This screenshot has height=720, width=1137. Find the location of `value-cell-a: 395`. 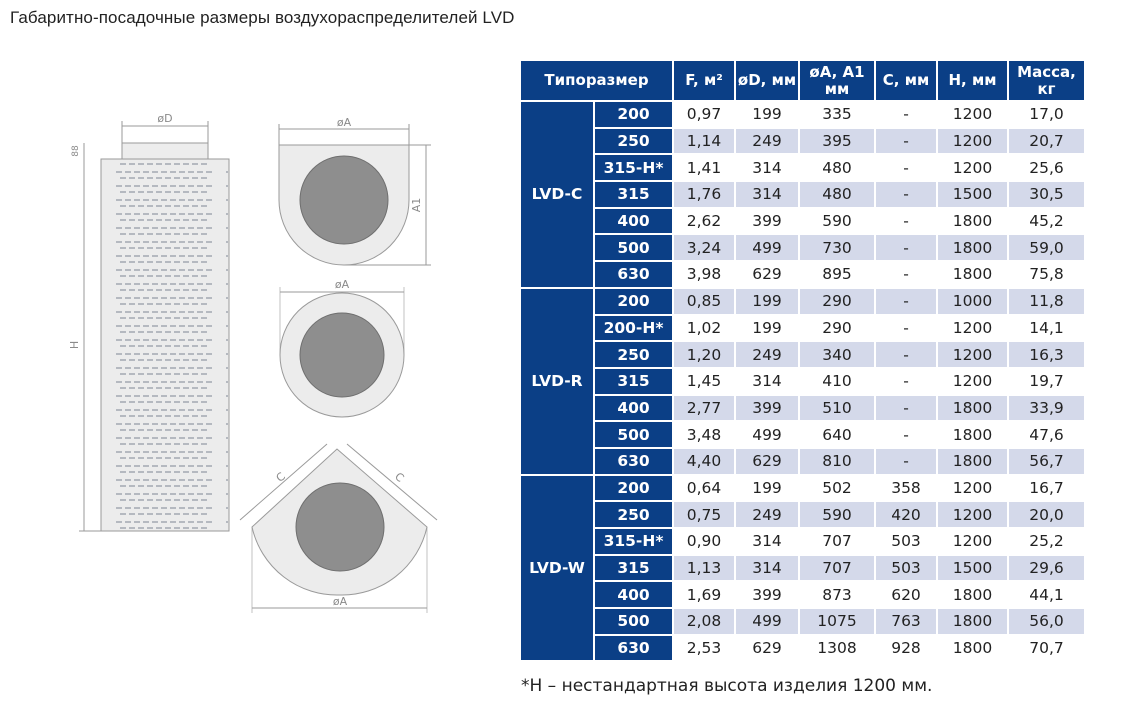

value-cell-a: 395 is located at coordinates (838, 142).